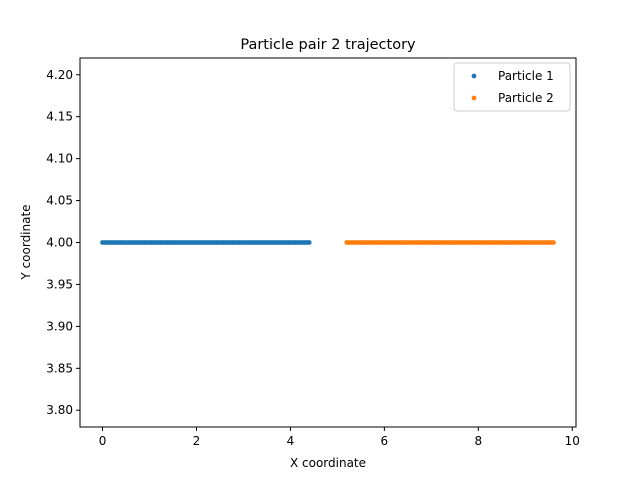 The width and height of the screenshot is (640, 480). I want to click on y-axis-label: Y coordinate, so click(26, 242).